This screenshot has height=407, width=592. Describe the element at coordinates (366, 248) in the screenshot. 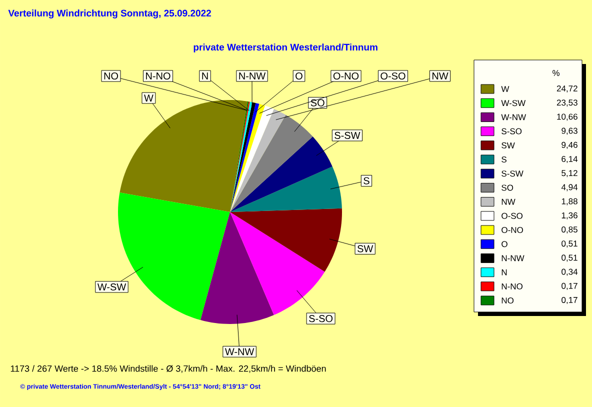

I see `slice-label: SW` at that location.